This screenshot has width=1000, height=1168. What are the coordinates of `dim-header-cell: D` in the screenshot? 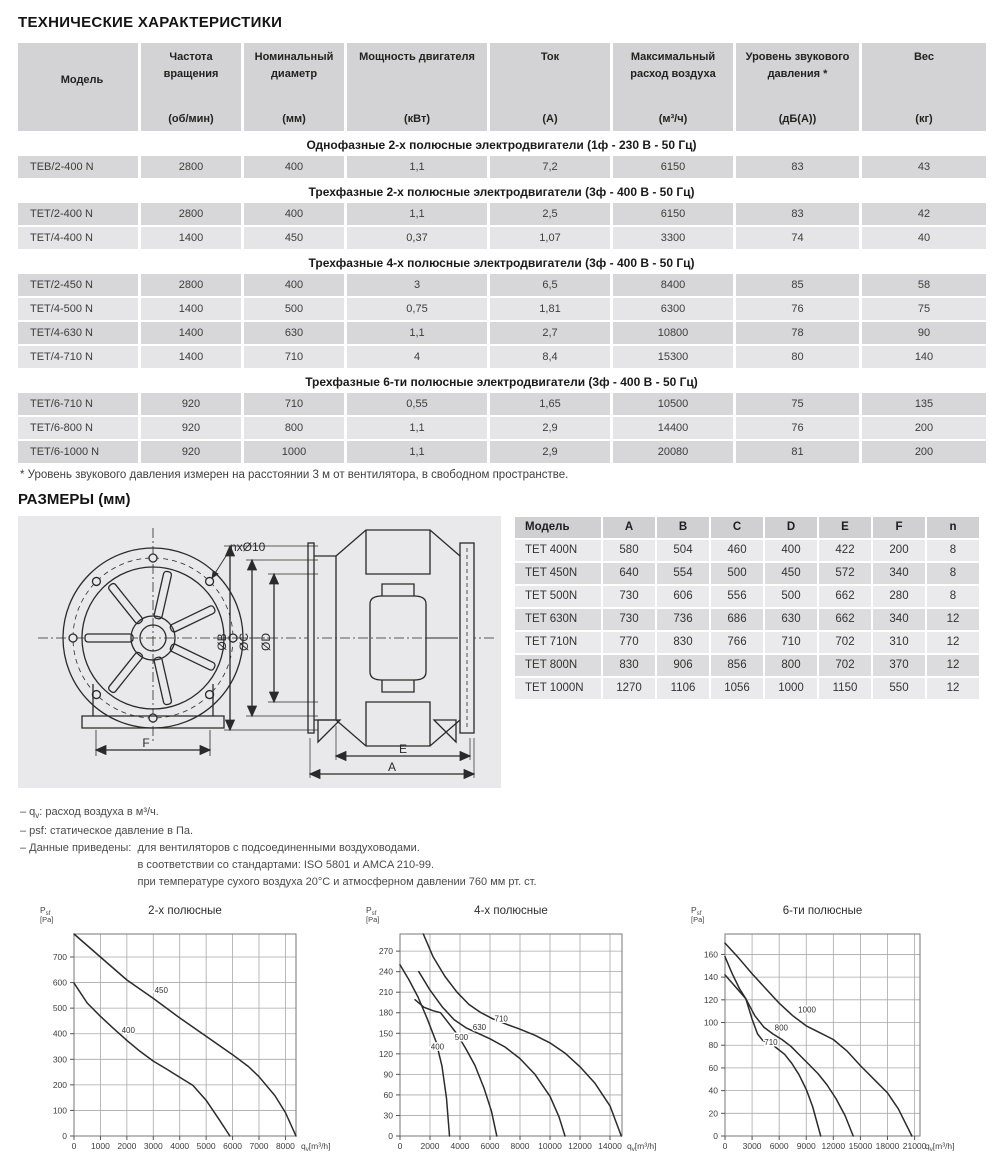 It's located at (791, 527).